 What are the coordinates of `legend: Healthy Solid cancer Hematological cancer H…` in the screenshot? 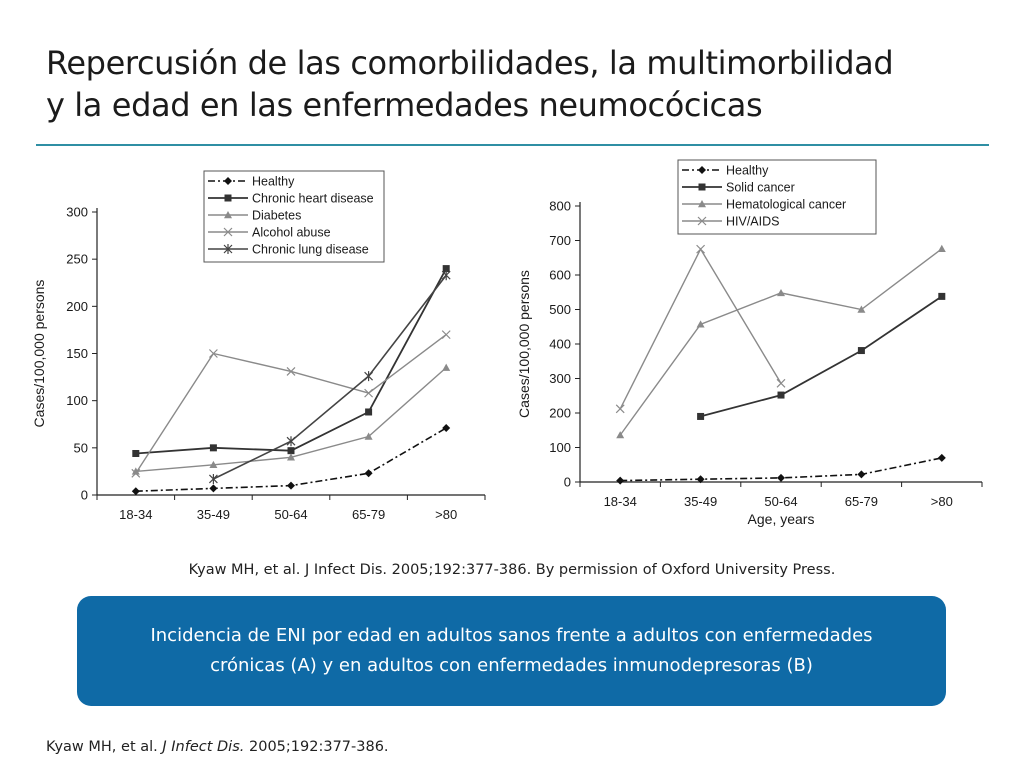 It's located at (777, 197).